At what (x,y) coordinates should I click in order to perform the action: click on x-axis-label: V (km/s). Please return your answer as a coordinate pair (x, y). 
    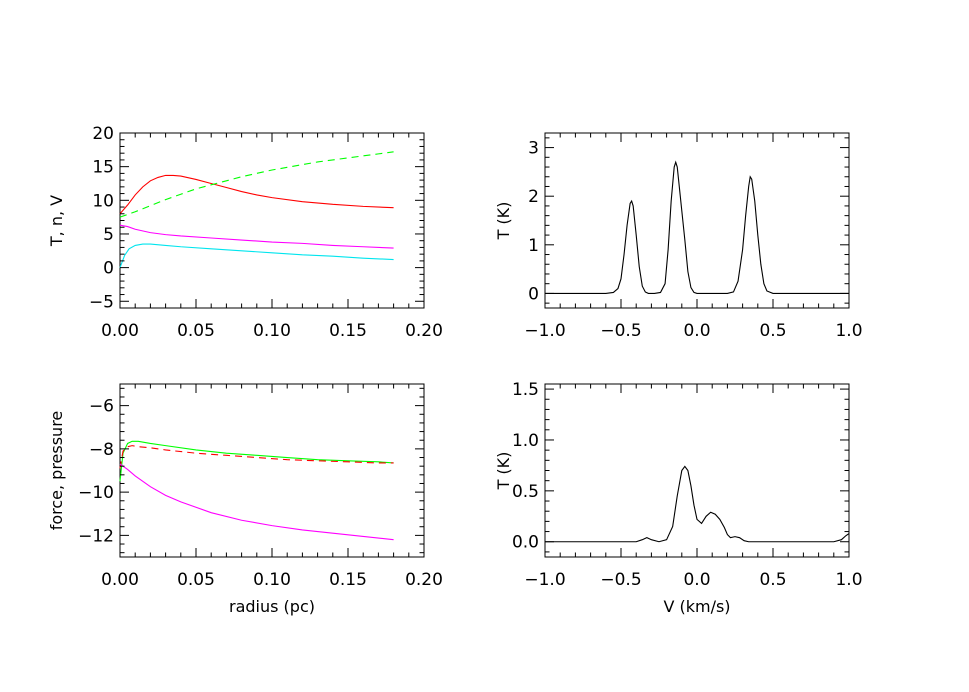
    Looking at the image, I should click on (696, 606).